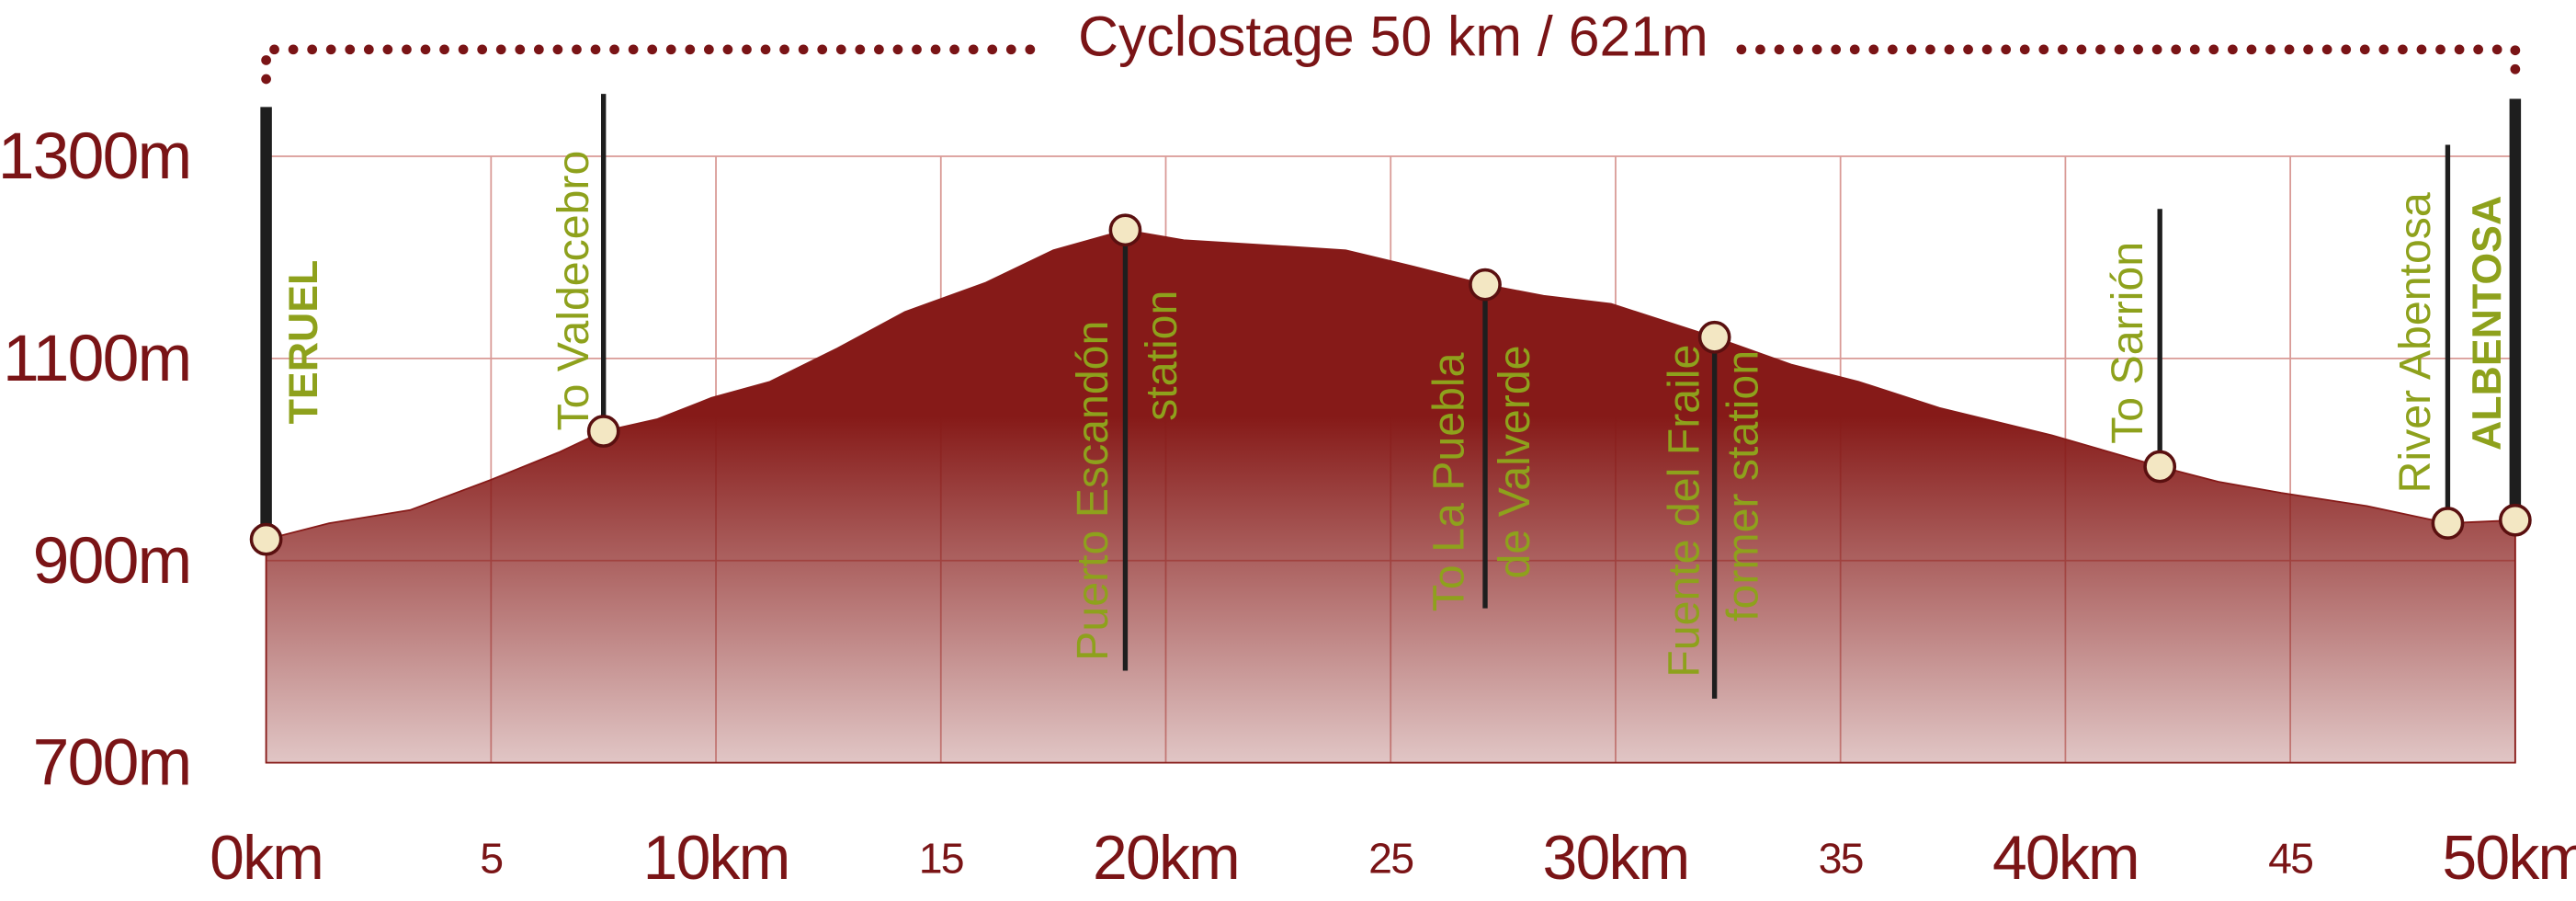 Image resolution: width=2576 pixels, height=901 pixels. I want to click on y-tick-label: 900m, so click(112, 561).